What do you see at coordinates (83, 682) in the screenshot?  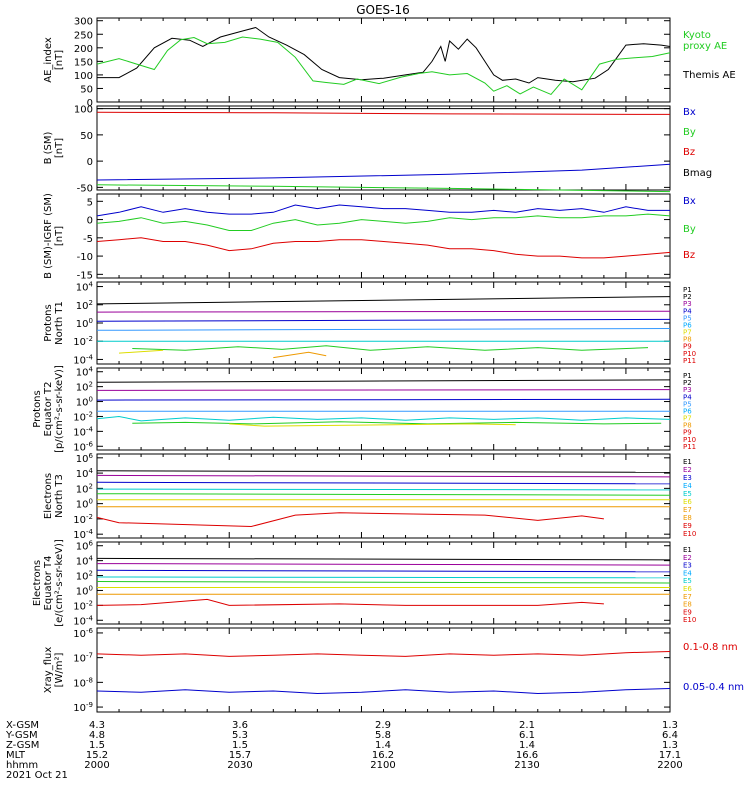 I see `y-tick-label: 10⁻⁸` at bounding box center [83, 682].